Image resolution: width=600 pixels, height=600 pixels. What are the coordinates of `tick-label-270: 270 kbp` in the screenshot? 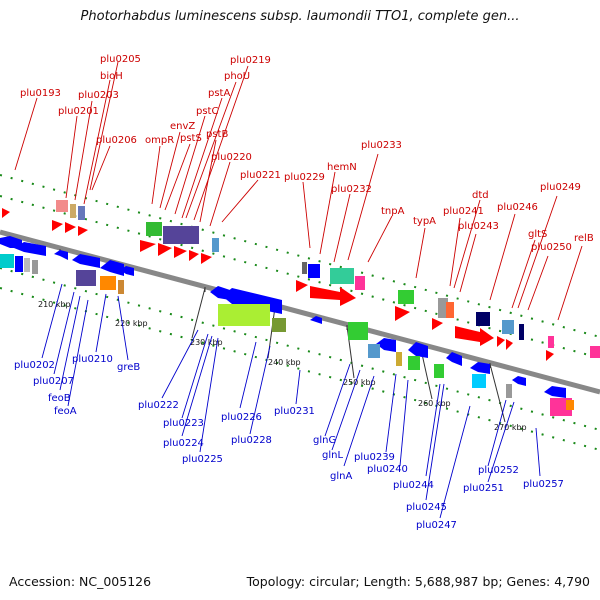 It's located at (510, 427).